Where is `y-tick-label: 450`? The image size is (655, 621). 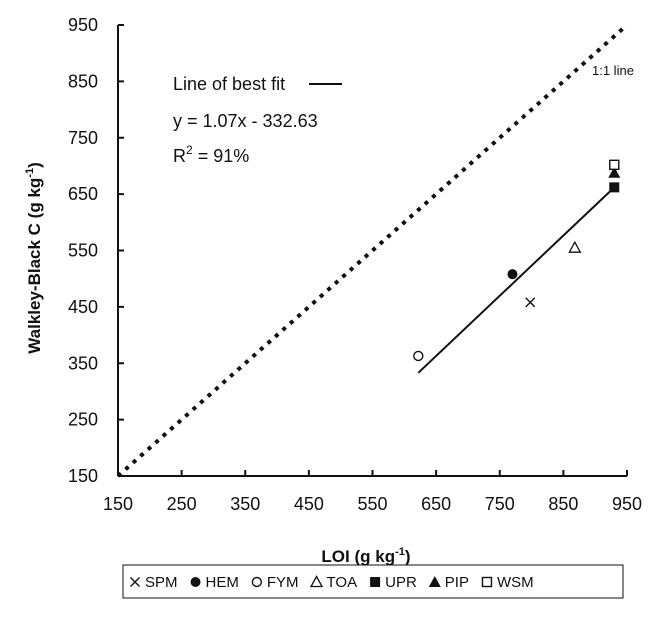
y-tick-label: 450 is located at coordinates (83, 307).